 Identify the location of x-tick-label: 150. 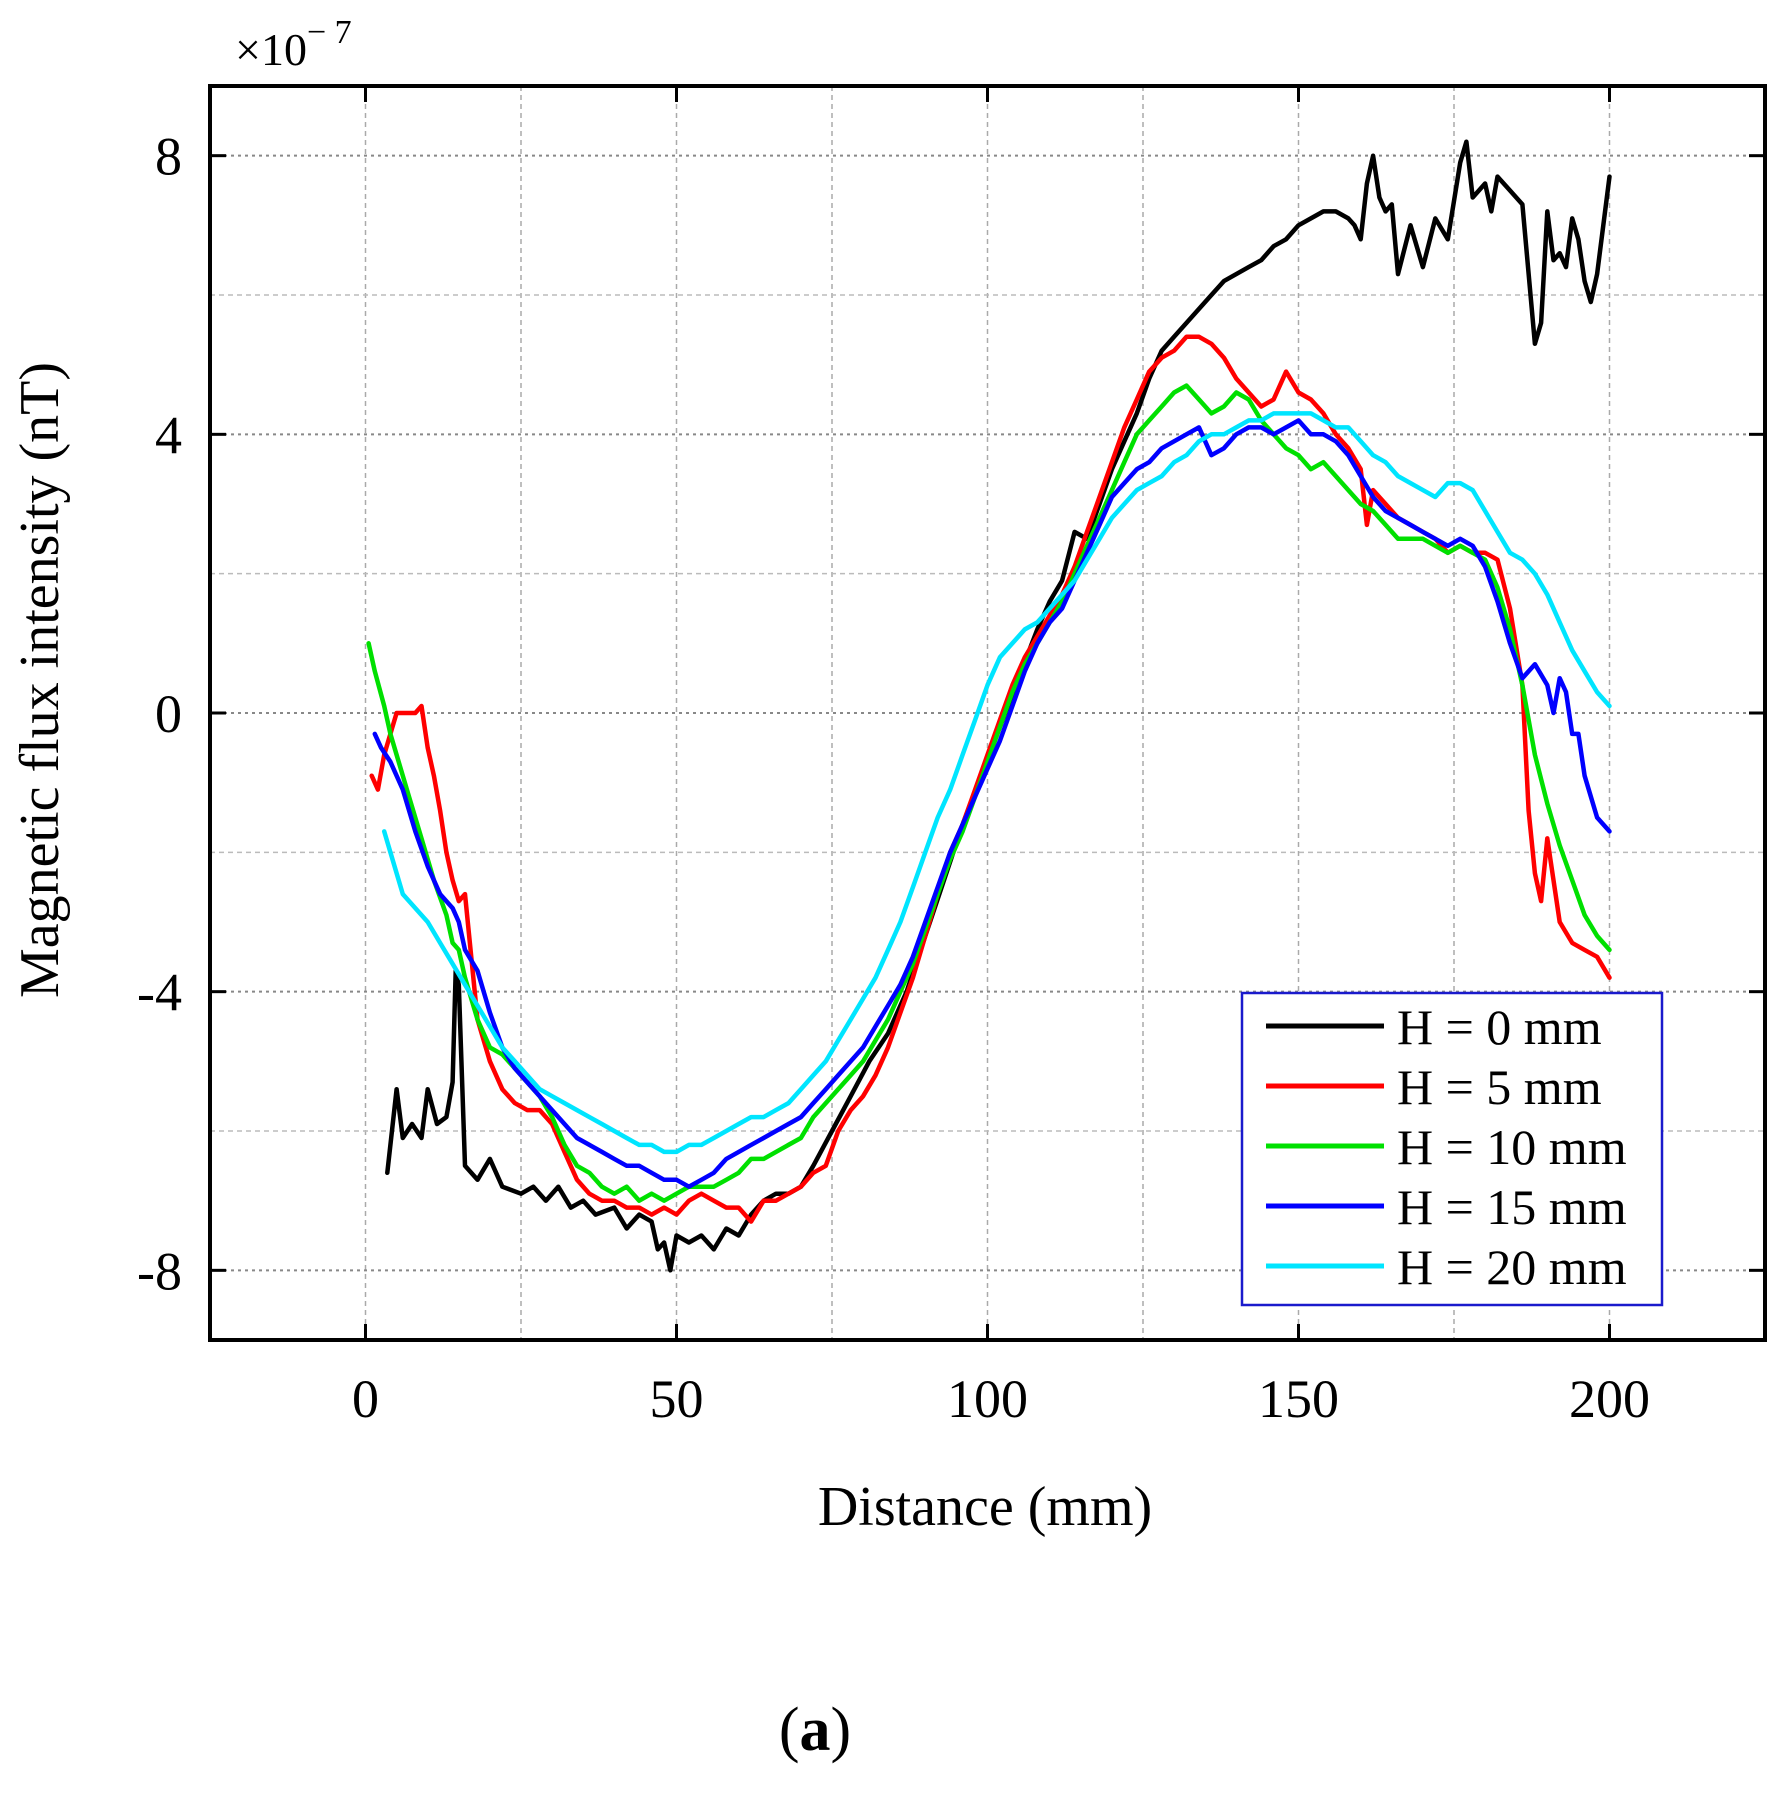
(1298, 1399).